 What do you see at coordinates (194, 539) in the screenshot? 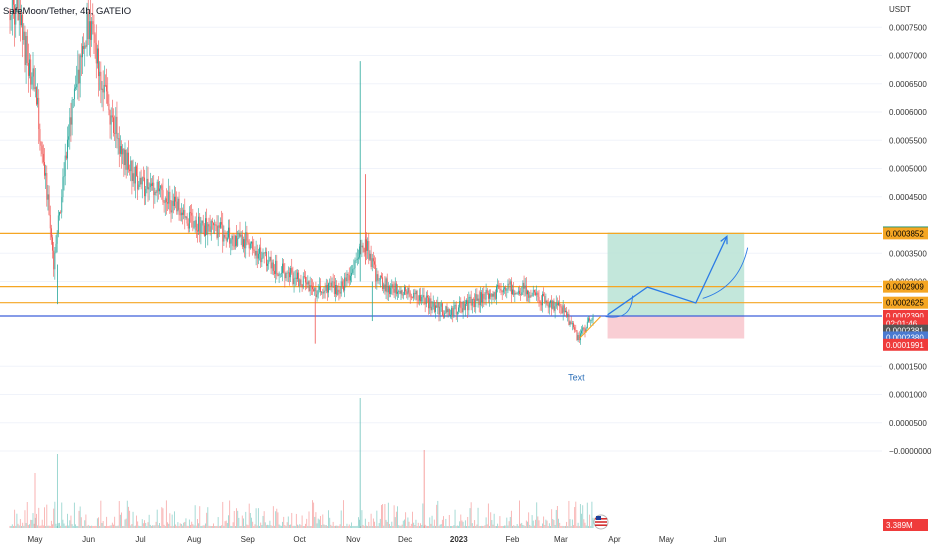
I see `time-tick-label: Aug` at bounding box center [194, 539].